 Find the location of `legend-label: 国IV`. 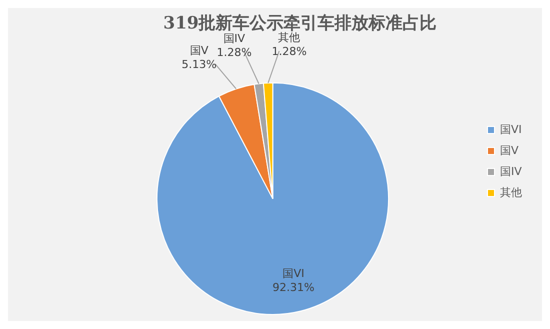

legend-label: 国IV is located at coordinates (511, 171).